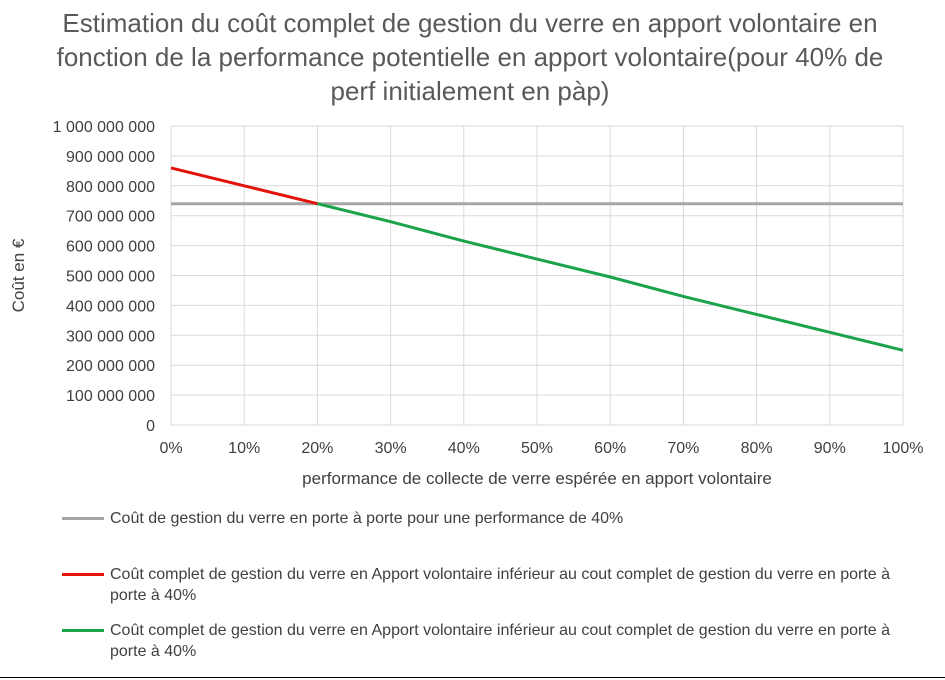 This screenshot has width=945, height=680. Describe the element at coordinates (110, 247) in the screenshot. I see `y-tick-label: 600 000 000` at that location.